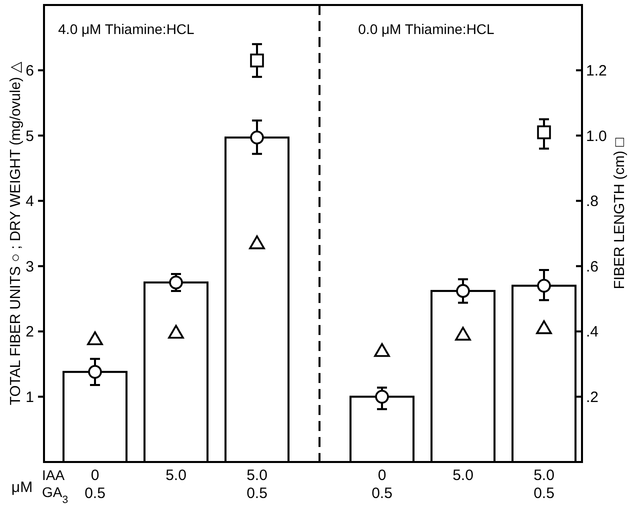  I want to click on y2-tick-label: .4, so click(592, 332).